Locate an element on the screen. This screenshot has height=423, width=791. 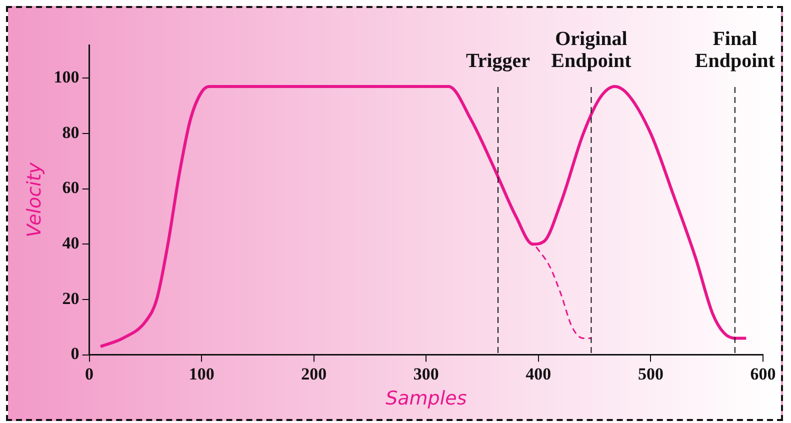
y-tick-label: 80 is located at coordinates (71, 132).